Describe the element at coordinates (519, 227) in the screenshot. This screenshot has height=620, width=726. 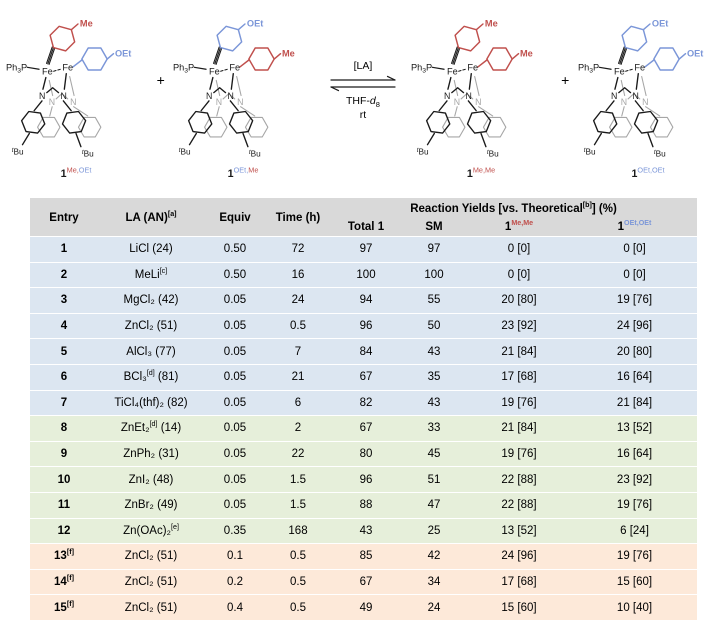
I see `header-1-me-me: 1Me,Me` at that location.